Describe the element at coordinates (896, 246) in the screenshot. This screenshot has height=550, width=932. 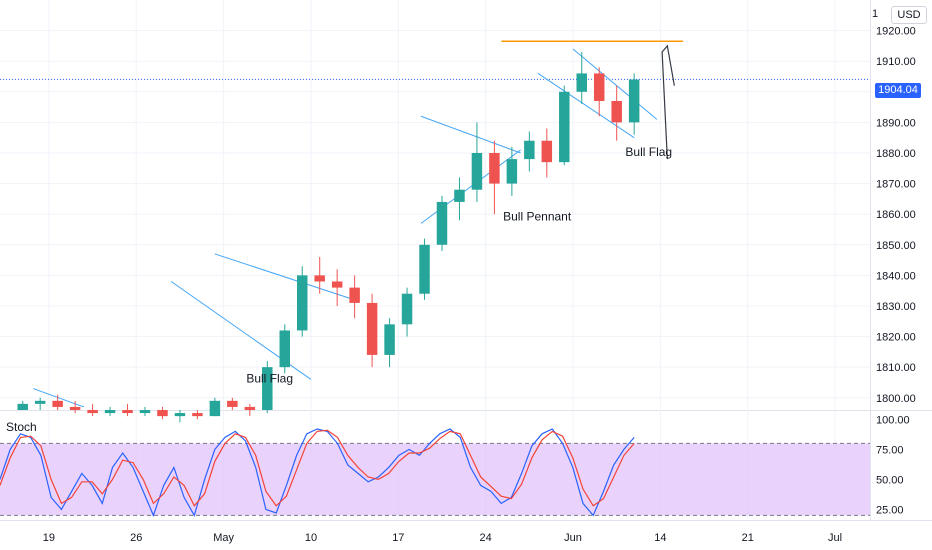
I see `price-tick-label: 1850.00` at that location.